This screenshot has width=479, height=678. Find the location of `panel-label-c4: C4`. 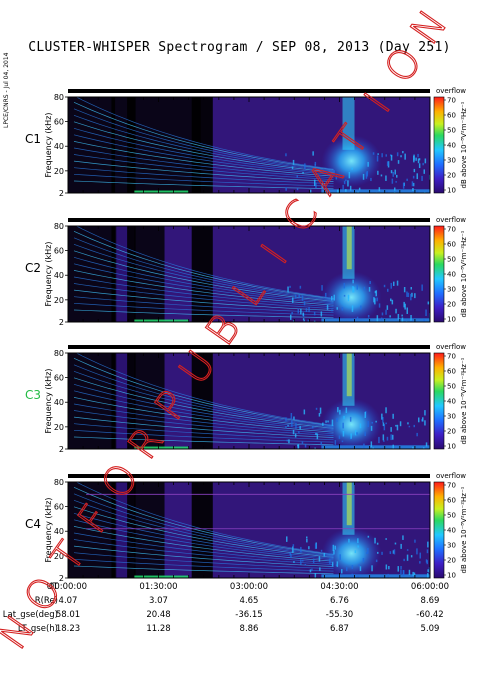

panel-label-c4: C4 is located at coordinates (33, 524).